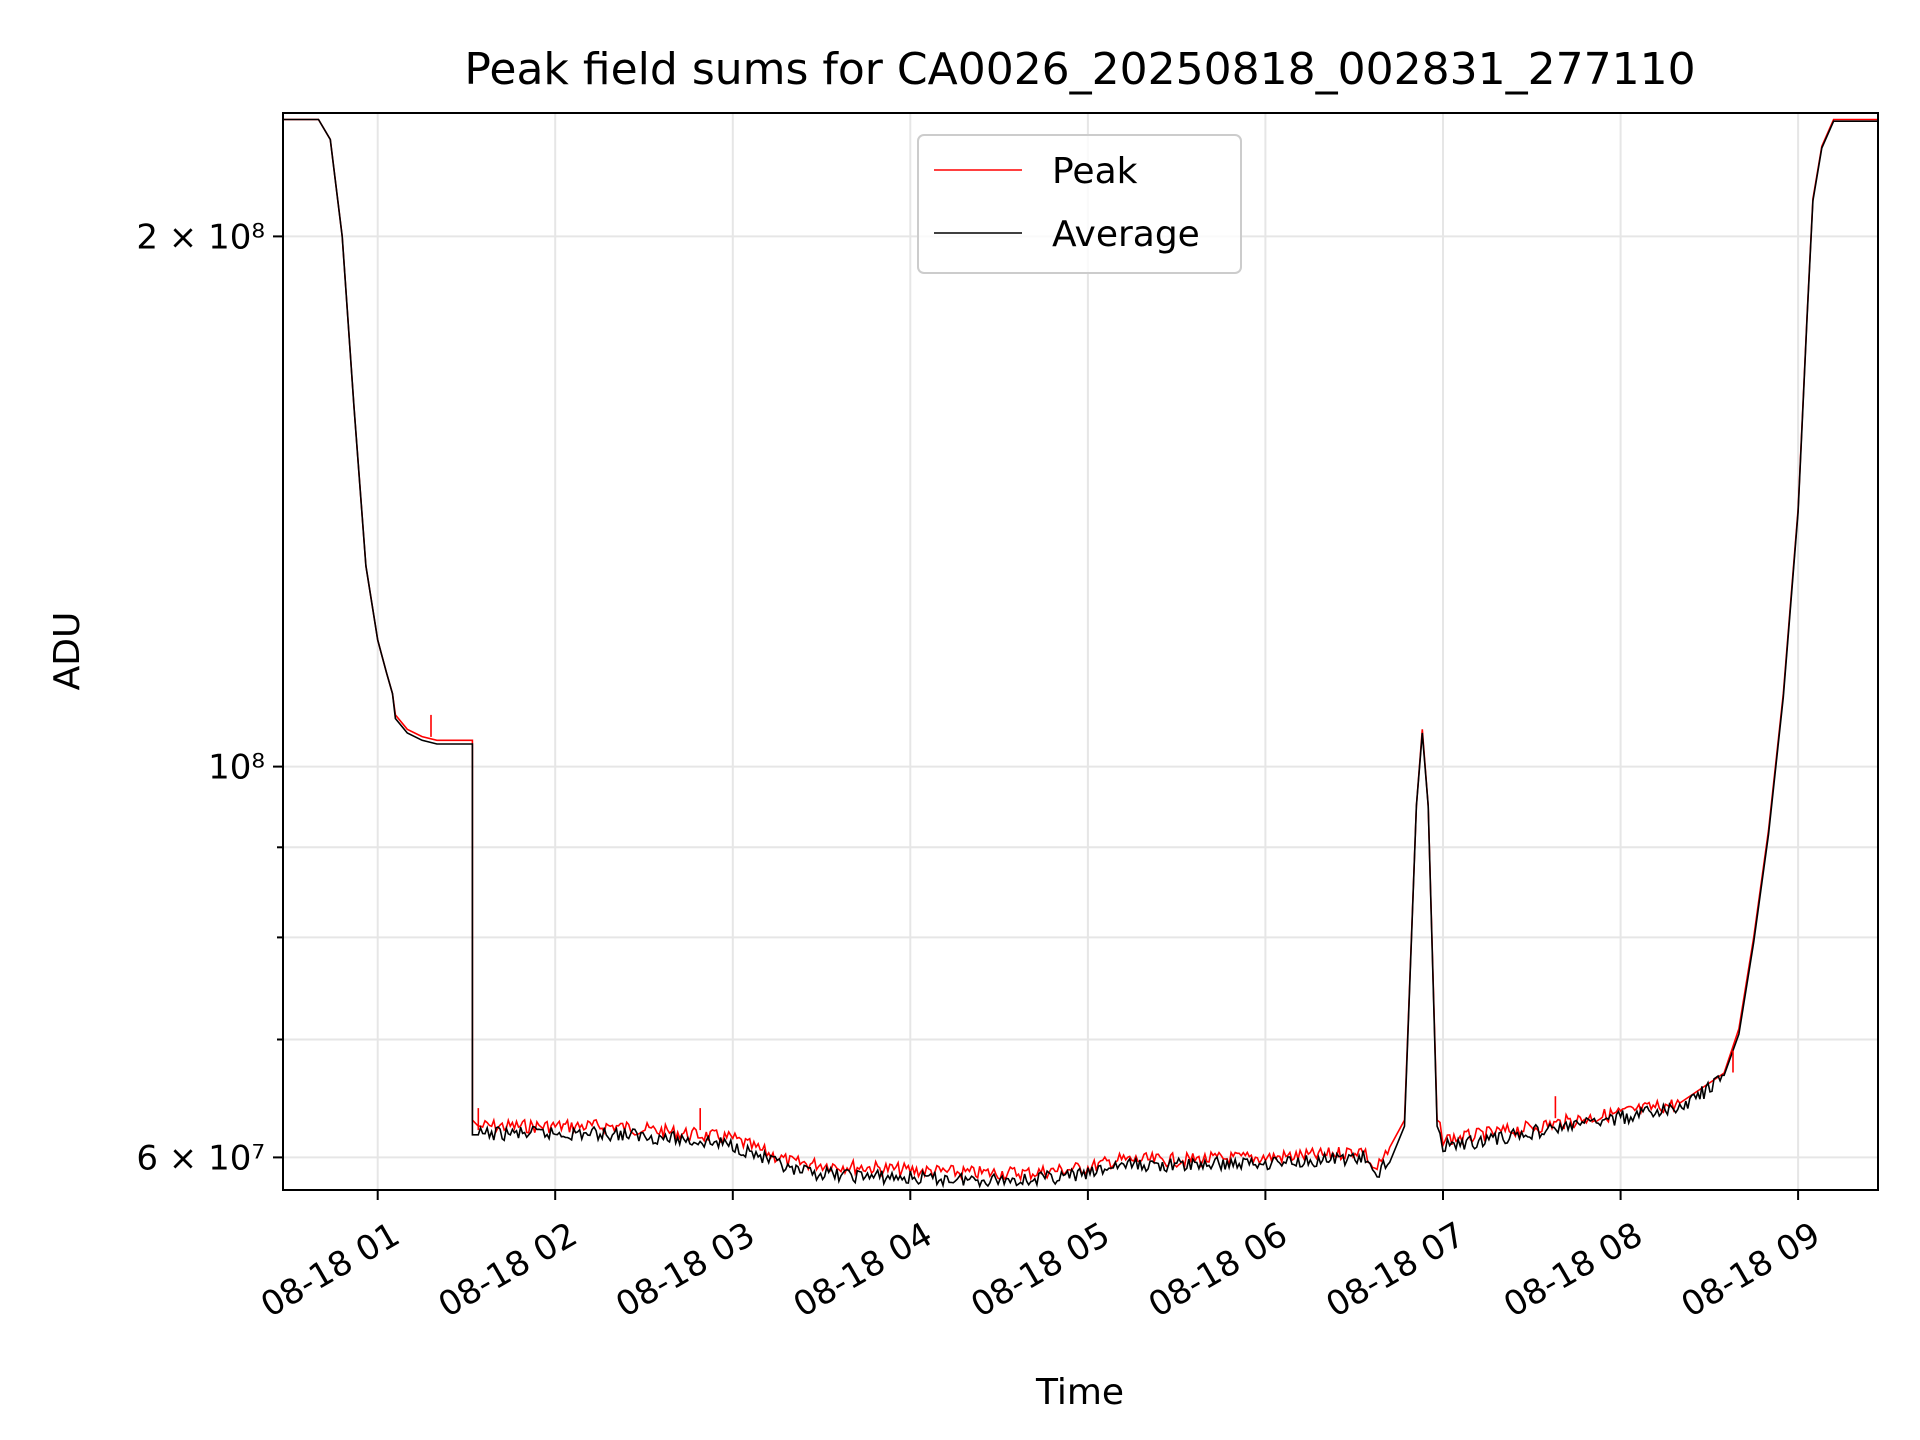  What do you see at coordinates (1079, 1392) in the screenshot?
I see `x-axis-label: Time` at bounding box center [1079, 1392].